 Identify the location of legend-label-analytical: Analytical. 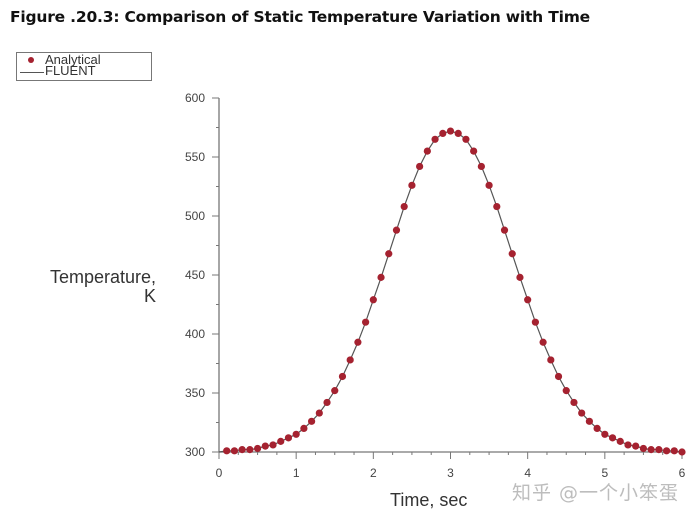
(73, 59).